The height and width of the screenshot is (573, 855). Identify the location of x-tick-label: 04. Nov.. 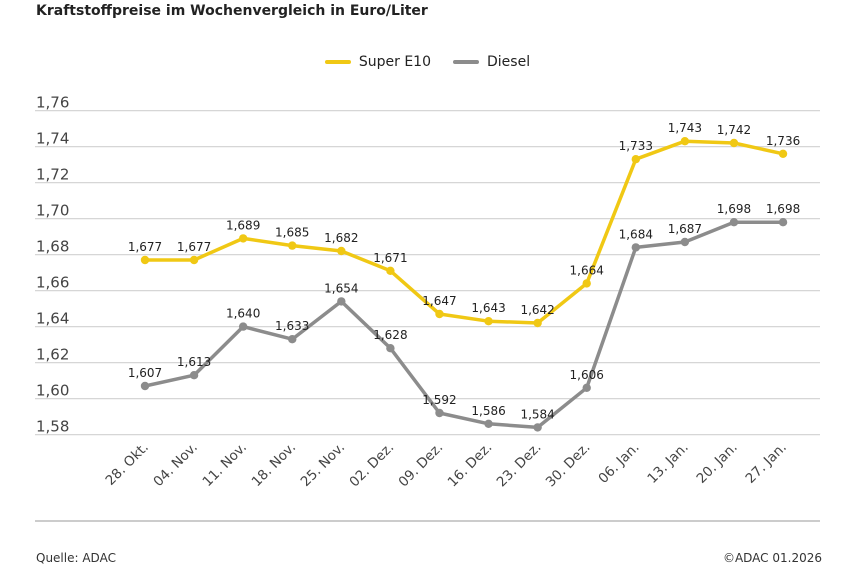
(175, 465).